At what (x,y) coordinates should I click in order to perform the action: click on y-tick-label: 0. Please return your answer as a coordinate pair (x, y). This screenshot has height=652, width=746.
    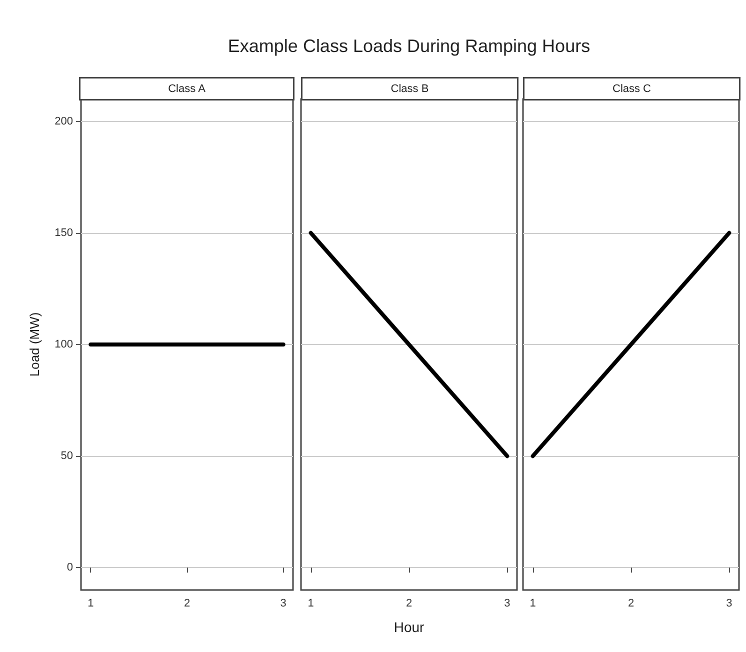
    Looking at the image, I should click on (69, 568).